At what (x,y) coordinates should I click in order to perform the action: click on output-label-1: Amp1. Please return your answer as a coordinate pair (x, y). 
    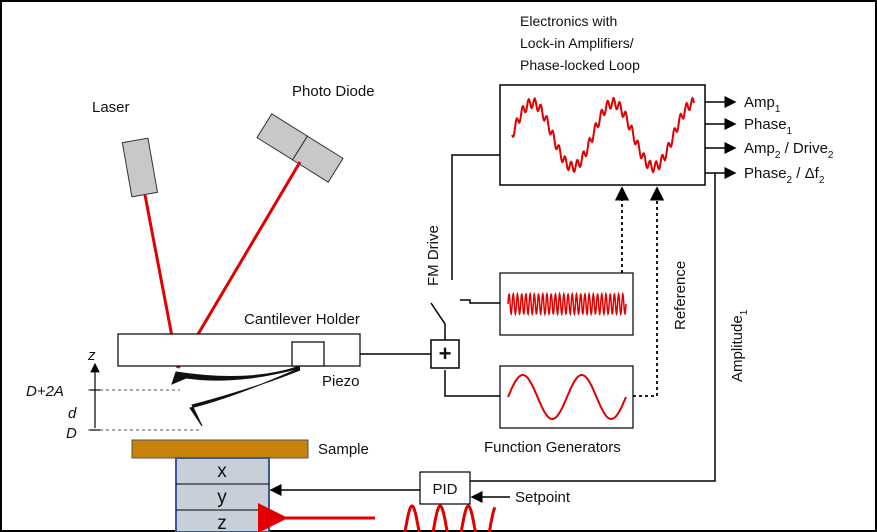
    Looking at the image, I should click on (762, 104).